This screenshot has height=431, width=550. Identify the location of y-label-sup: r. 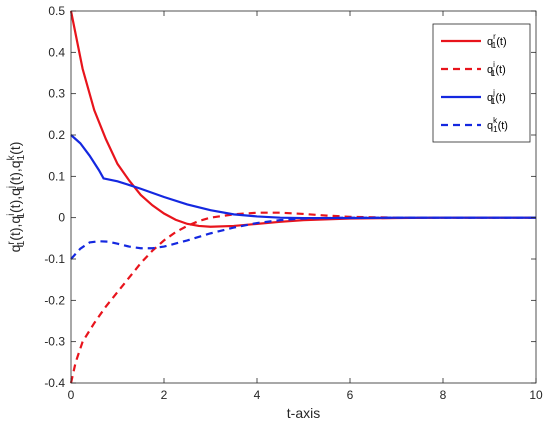
(11, 243).